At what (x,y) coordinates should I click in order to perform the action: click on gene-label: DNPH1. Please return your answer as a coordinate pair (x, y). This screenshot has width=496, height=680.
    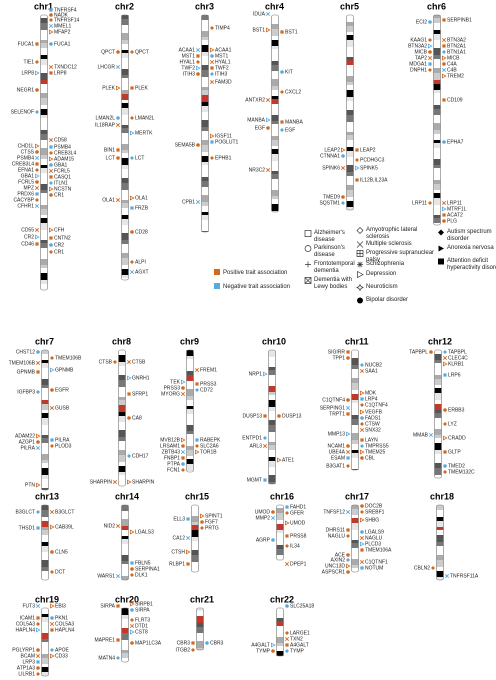
    Looking at the image, I should click on (418, 70).